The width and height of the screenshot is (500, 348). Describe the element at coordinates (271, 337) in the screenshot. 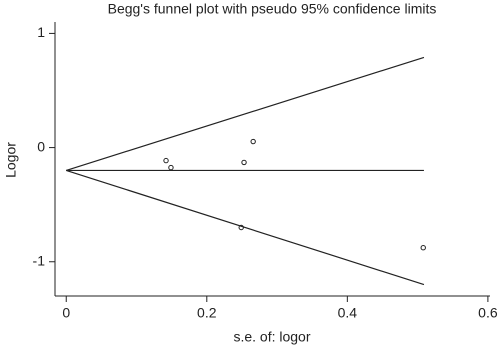

I see `x-axis-label: s.e. of: logor` at that location.